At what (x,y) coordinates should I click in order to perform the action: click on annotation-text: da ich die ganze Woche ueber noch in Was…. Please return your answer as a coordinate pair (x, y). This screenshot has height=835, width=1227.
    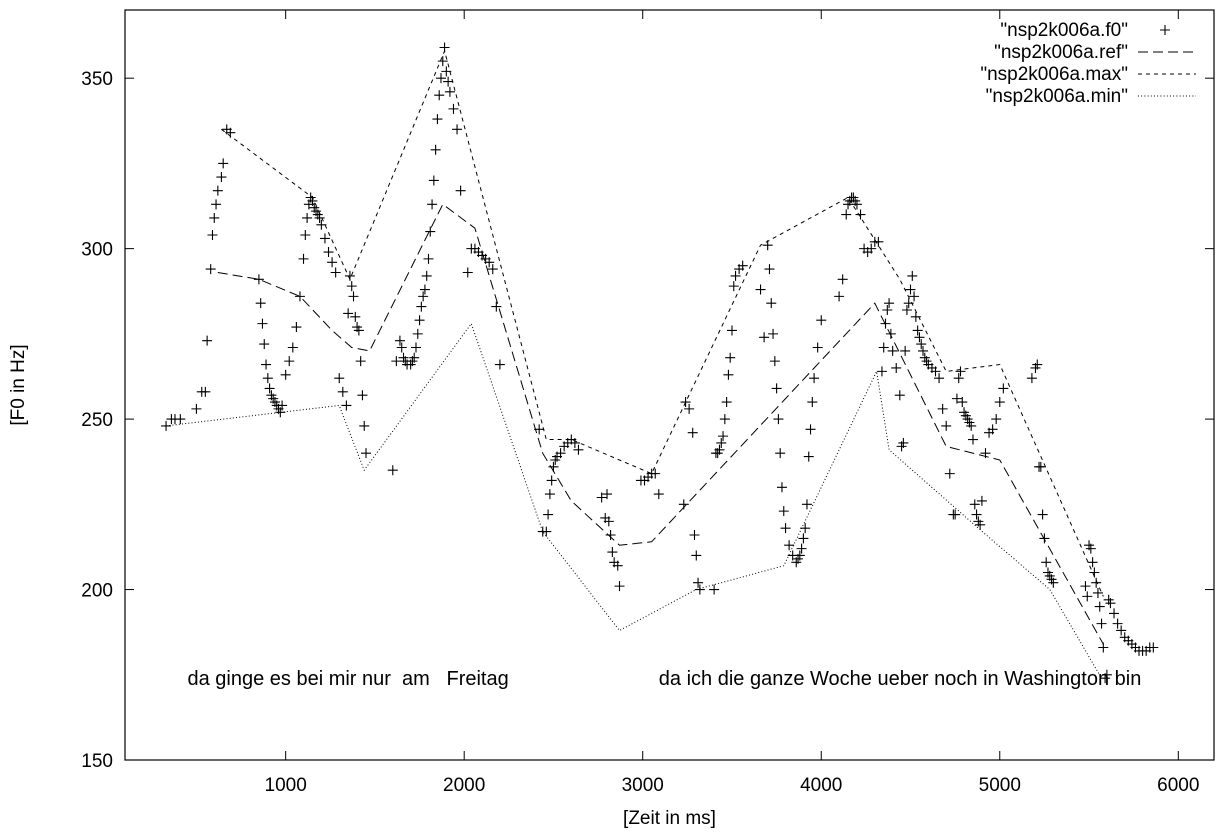
    Looking at the image, I should click on (900, 679).